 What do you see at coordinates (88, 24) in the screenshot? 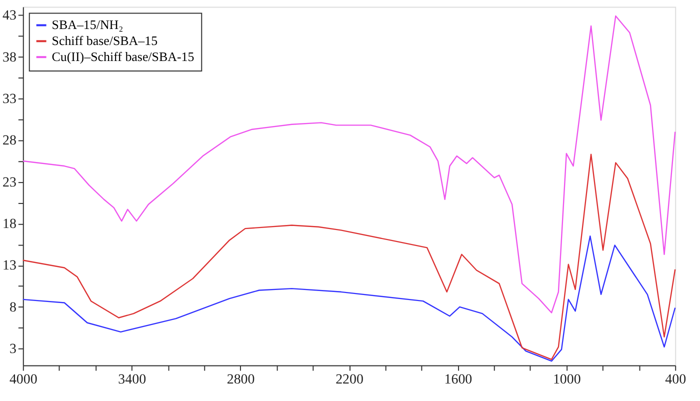
I see `legend-label: SBA–15/NH₂` at bounding box center [88, 24].